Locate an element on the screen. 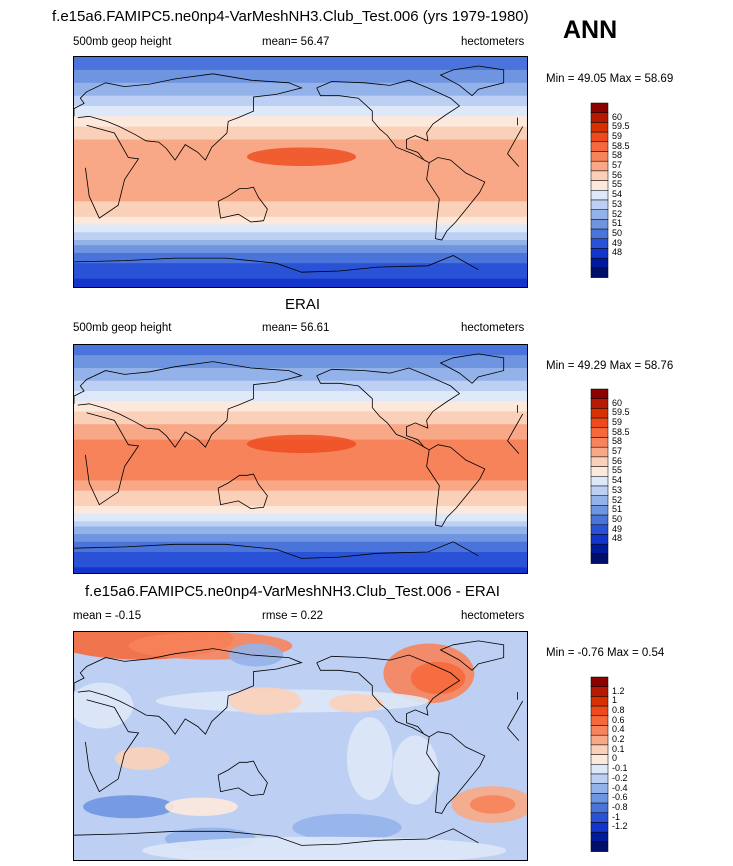  colorbar-tick-label: 0 is located at coordinates (615, 758).